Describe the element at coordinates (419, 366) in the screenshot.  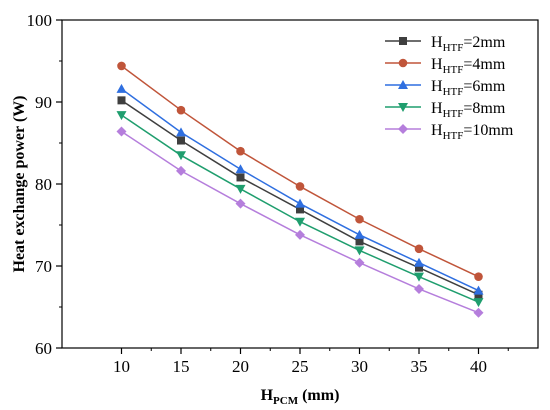
I see `x-tick-label: 35` at that location.